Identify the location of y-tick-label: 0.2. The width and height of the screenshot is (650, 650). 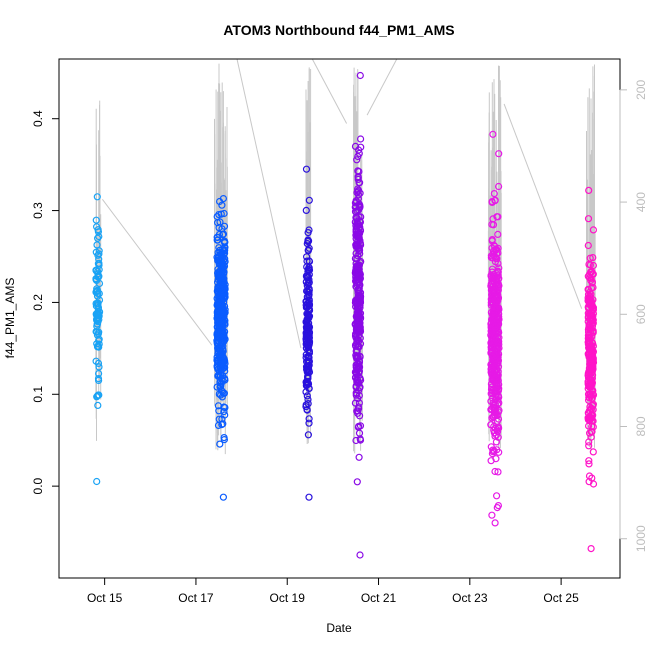
(38, 302).